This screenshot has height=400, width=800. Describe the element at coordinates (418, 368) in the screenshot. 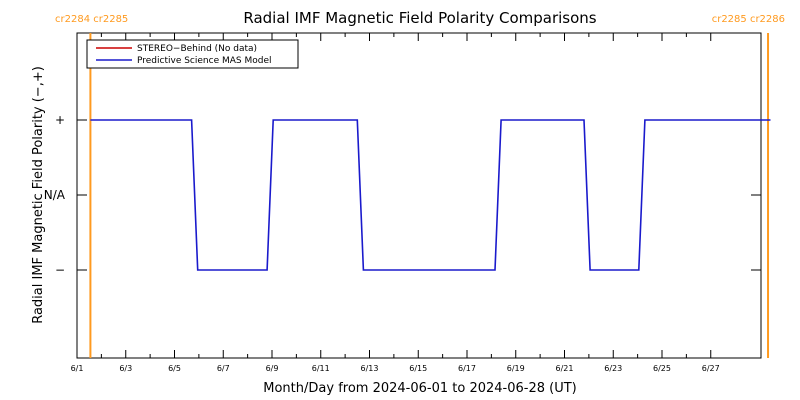

I see `x-tick-label: 6/15` at that location.